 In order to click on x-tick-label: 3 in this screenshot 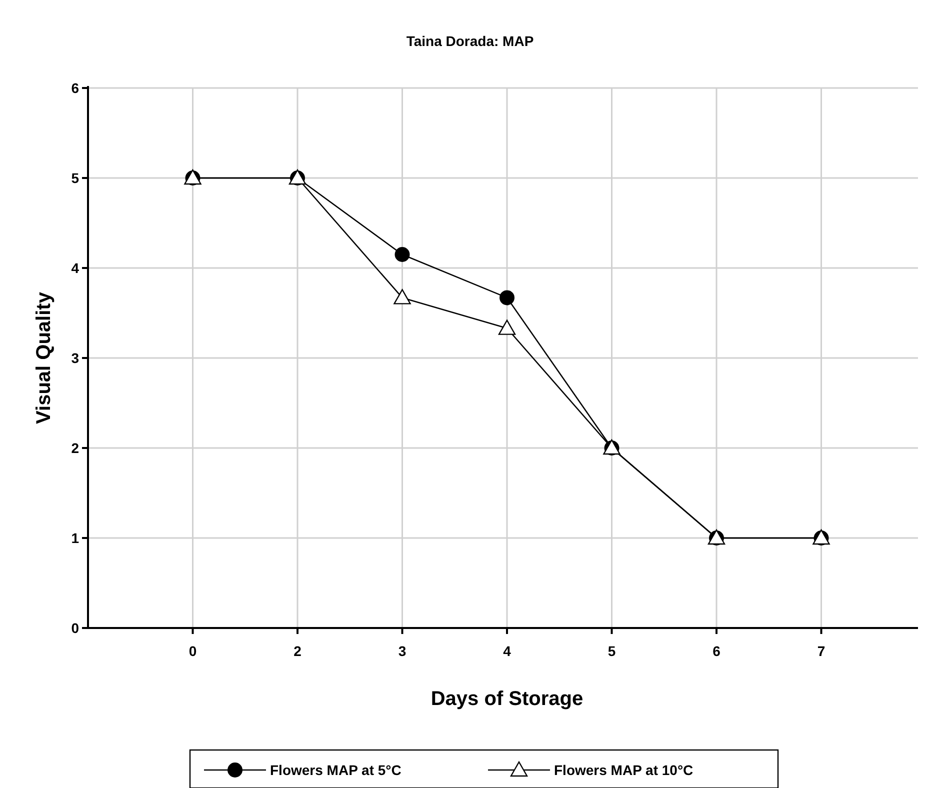, I will do `click(402, 651)`.